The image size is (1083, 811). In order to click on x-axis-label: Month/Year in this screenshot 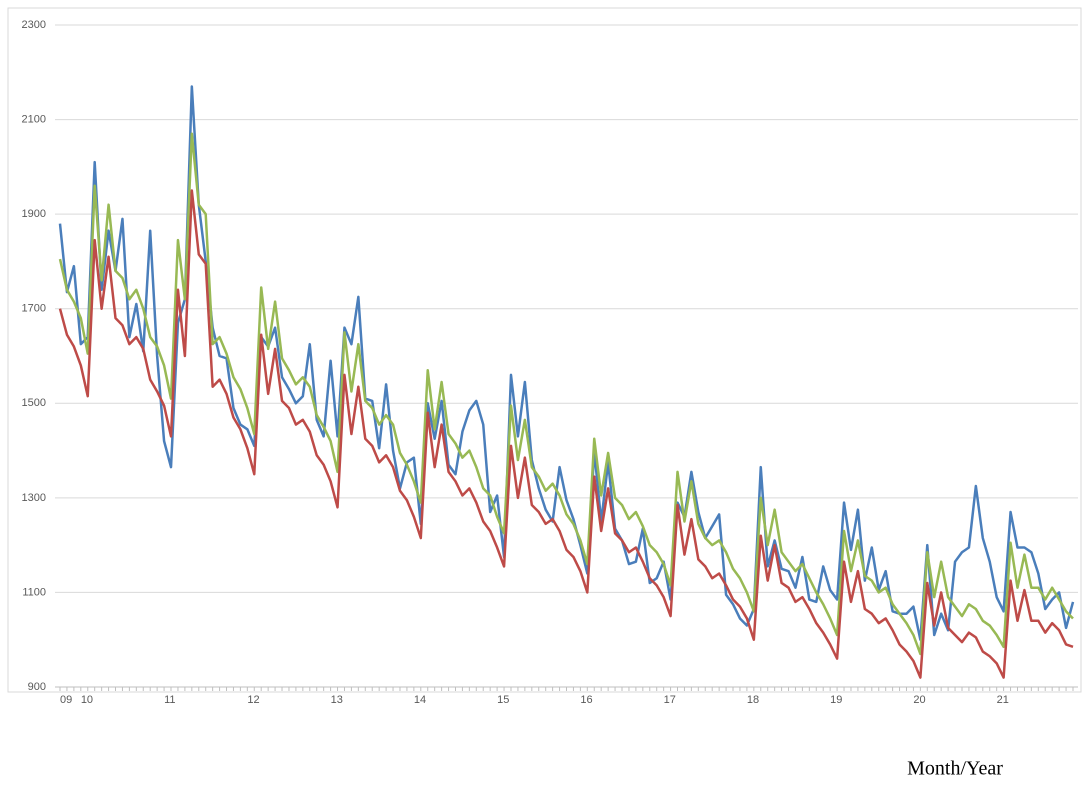, I will do `click(955, 769)`.